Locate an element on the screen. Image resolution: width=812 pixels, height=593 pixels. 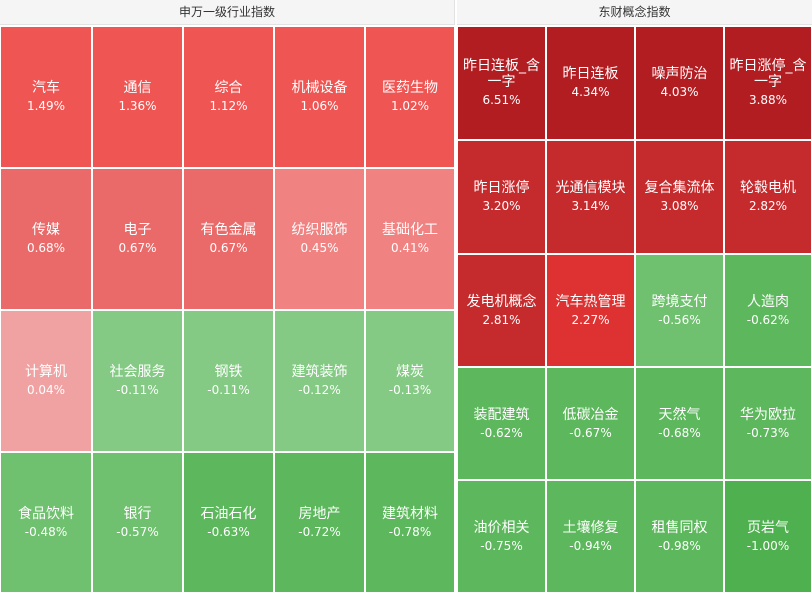
tile-name: 有色金属 is located at coordinates (228, 230).